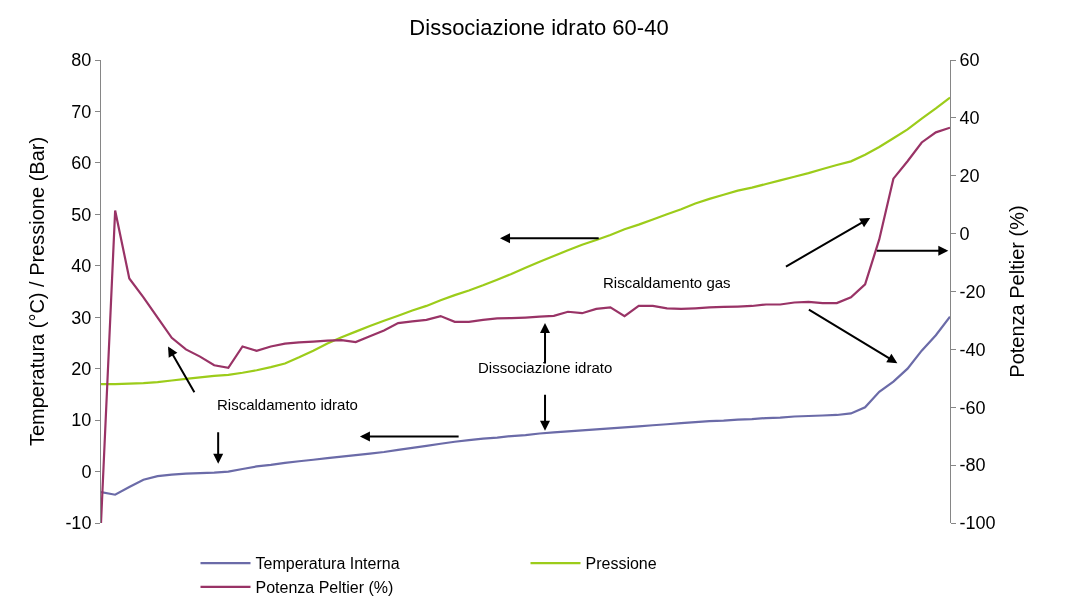 This screenshot has height=616, width=1078. What do you see at coordinates (545, 367) in the screenshot?
I see `annotation: Dissociazione idrato` at bounding box center [545, 367].